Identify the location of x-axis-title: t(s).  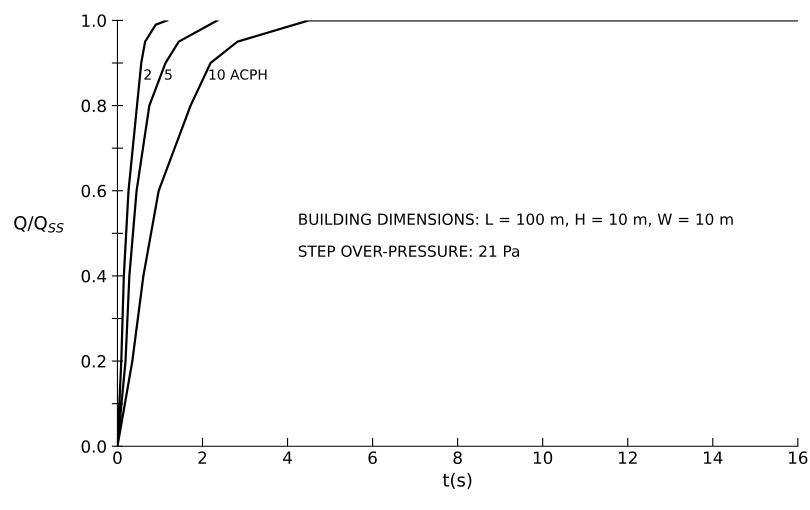
(457, 480).